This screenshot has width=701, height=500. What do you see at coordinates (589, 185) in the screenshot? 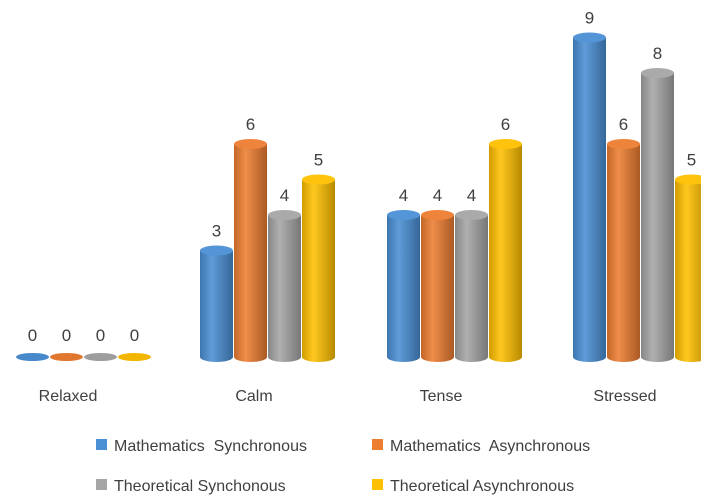
I see `bar-stressed-series-1: 9` at bounding box center [589, 185].